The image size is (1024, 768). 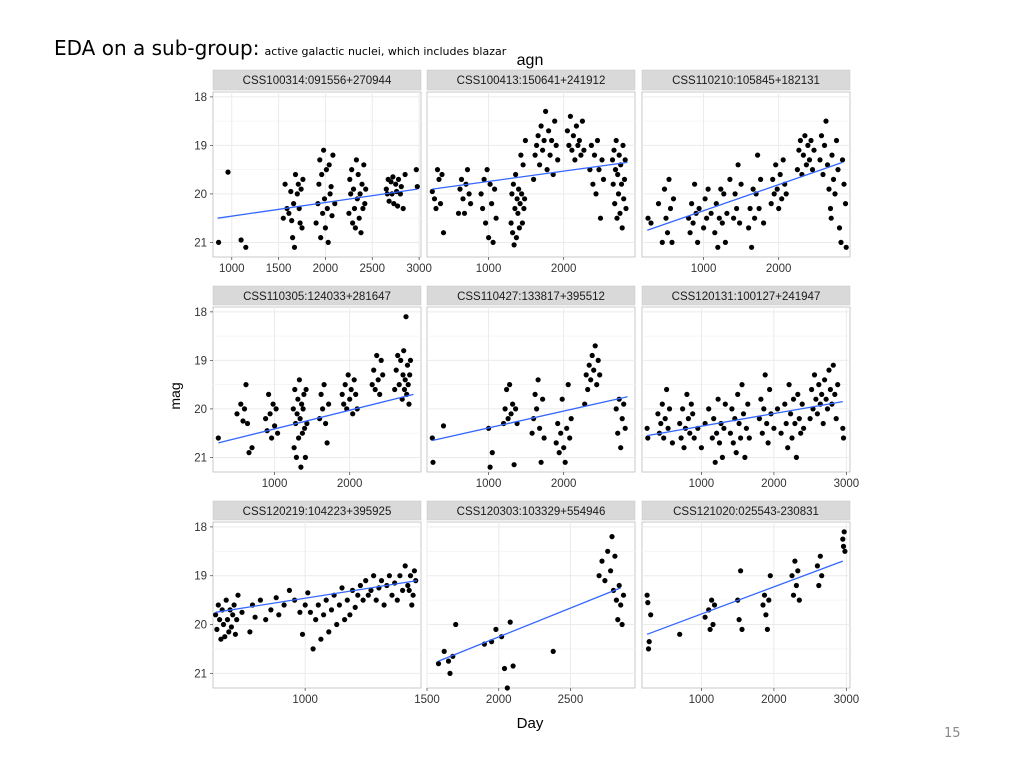 I want to click on facet-panel: CSS121020:025543-230831 1000 2000 3000, so click(x=750, y=603).